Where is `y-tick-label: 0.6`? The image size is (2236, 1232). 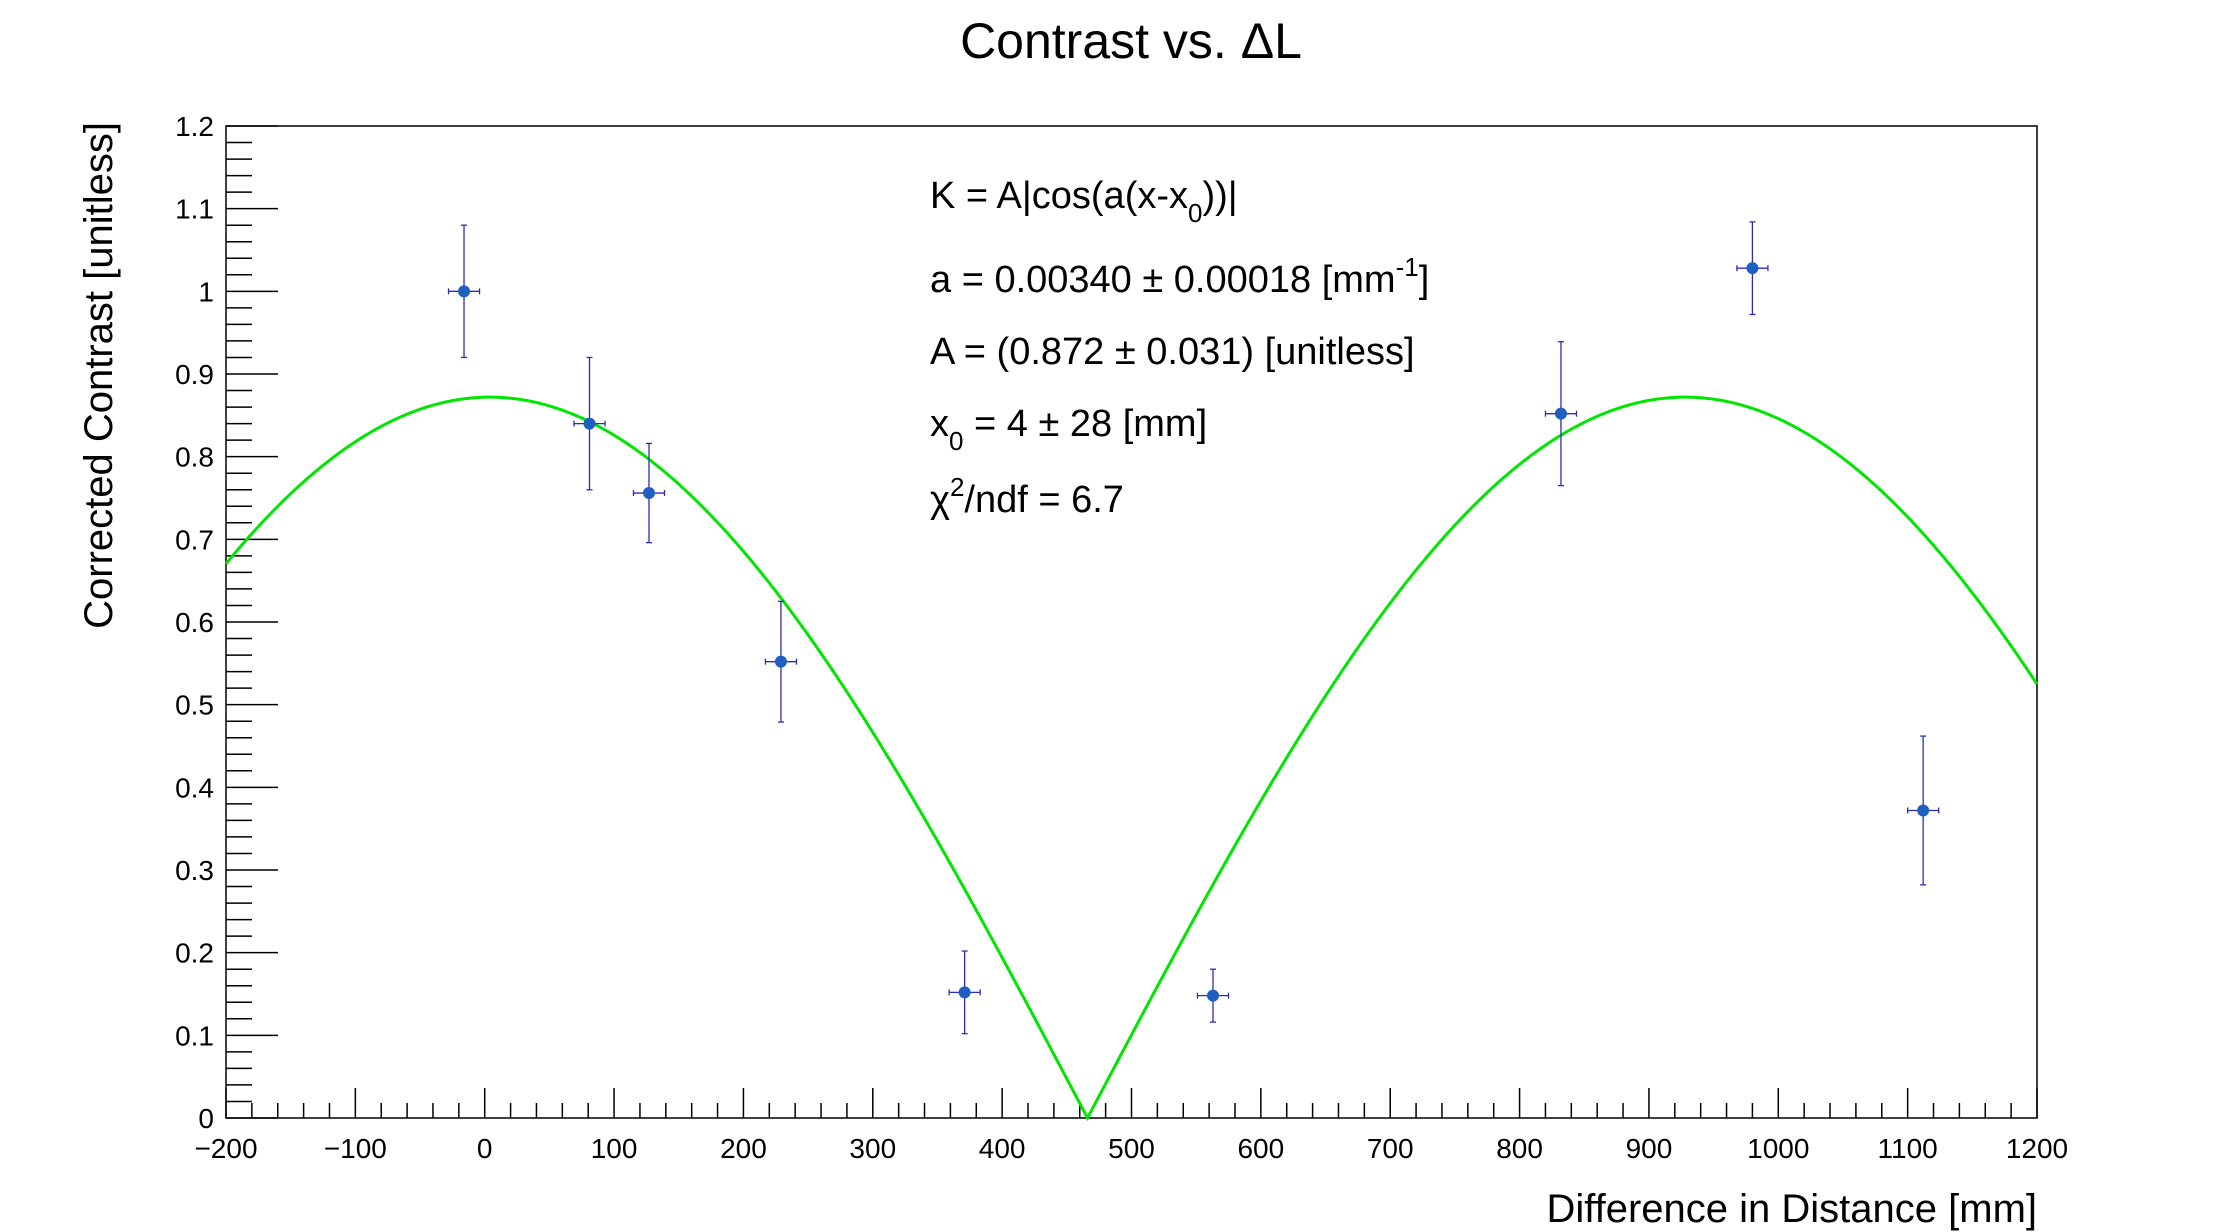 y-tick-label: 0.6 is located at coordinates (194, 622).